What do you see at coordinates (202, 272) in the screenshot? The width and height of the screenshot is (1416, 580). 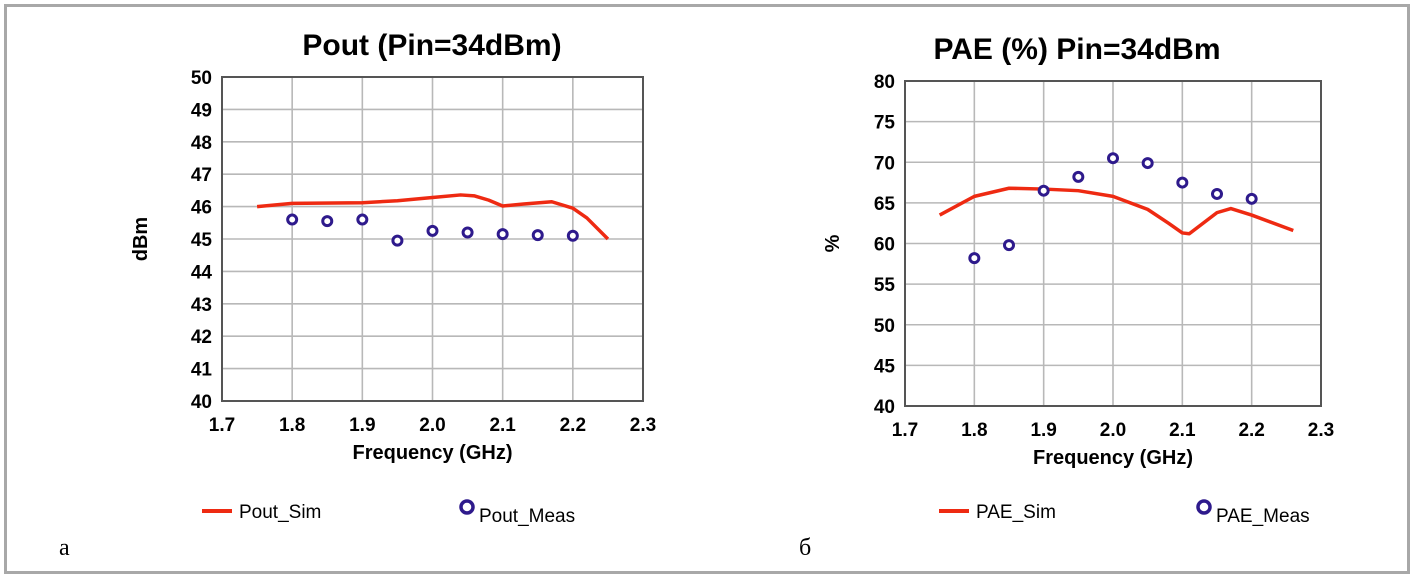 I see `y-tick-label: 44` at bounding box center [202, 272].